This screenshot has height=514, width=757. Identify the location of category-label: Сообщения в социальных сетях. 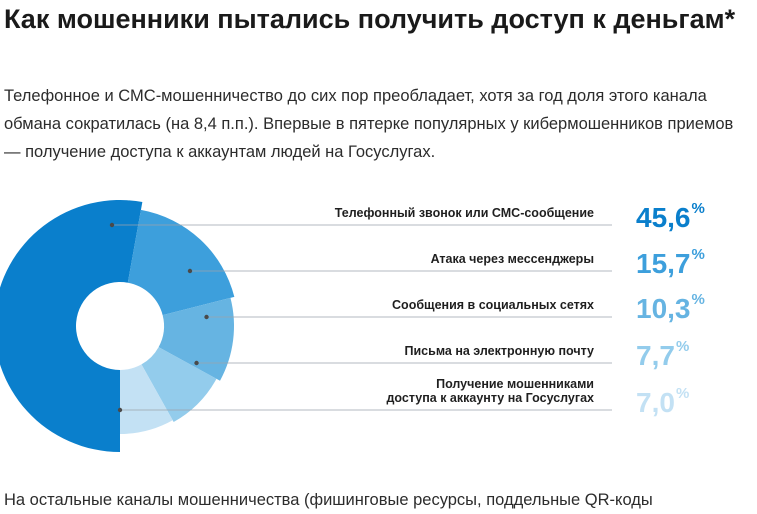
(493, 305).